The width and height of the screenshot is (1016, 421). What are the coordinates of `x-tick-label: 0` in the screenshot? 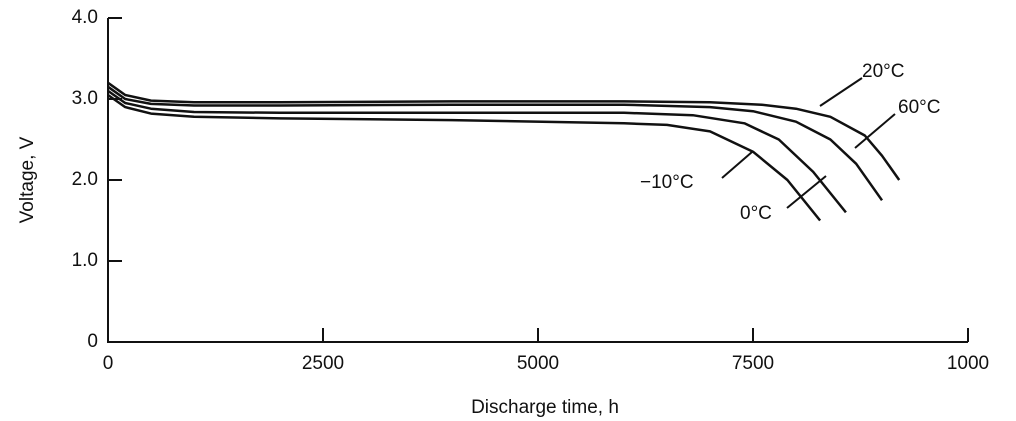 It's located at (108, 363).